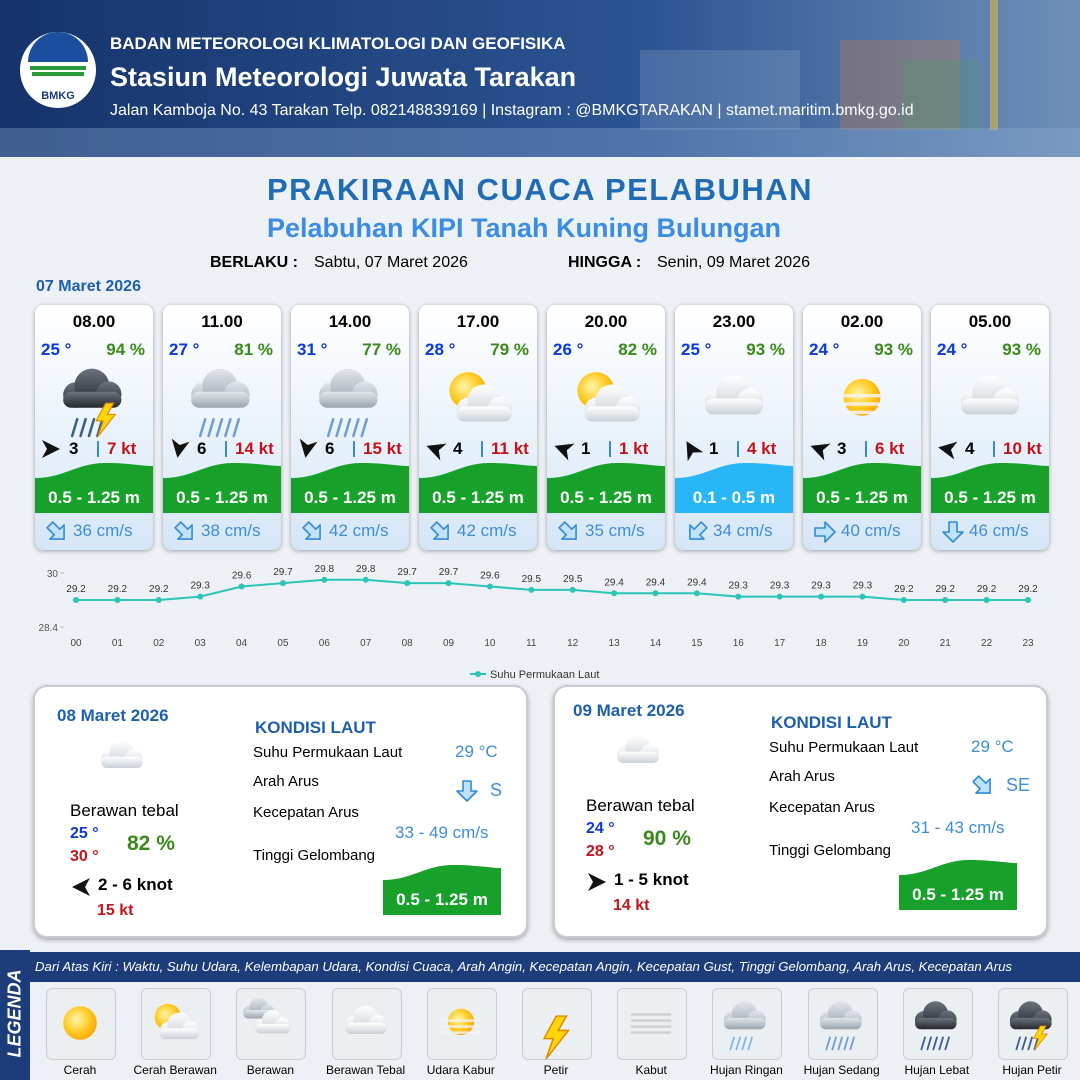 The image size is (1080, 1080). I want to click on value-label: 29.4, so click(656, 582).